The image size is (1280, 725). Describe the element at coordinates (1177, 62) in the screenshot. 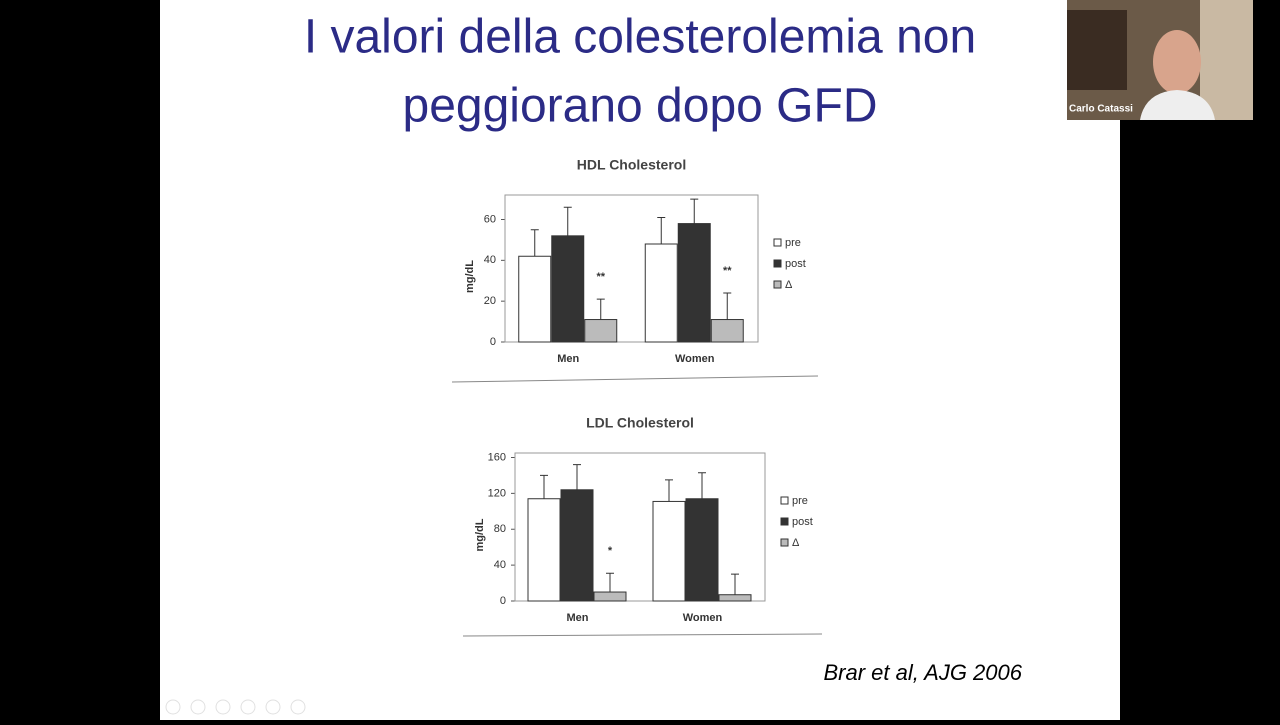

I see `face` at that location.